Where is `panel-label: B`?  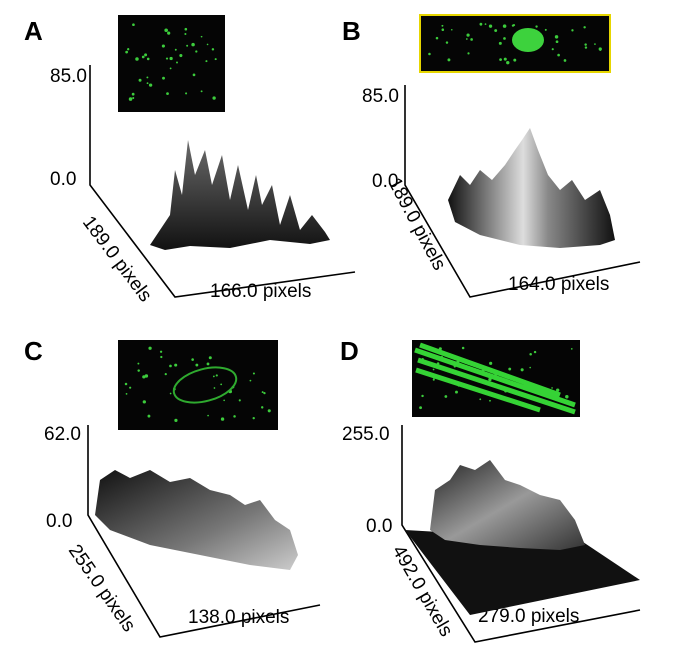
panel-label: B is located at coordinates (351, 31).